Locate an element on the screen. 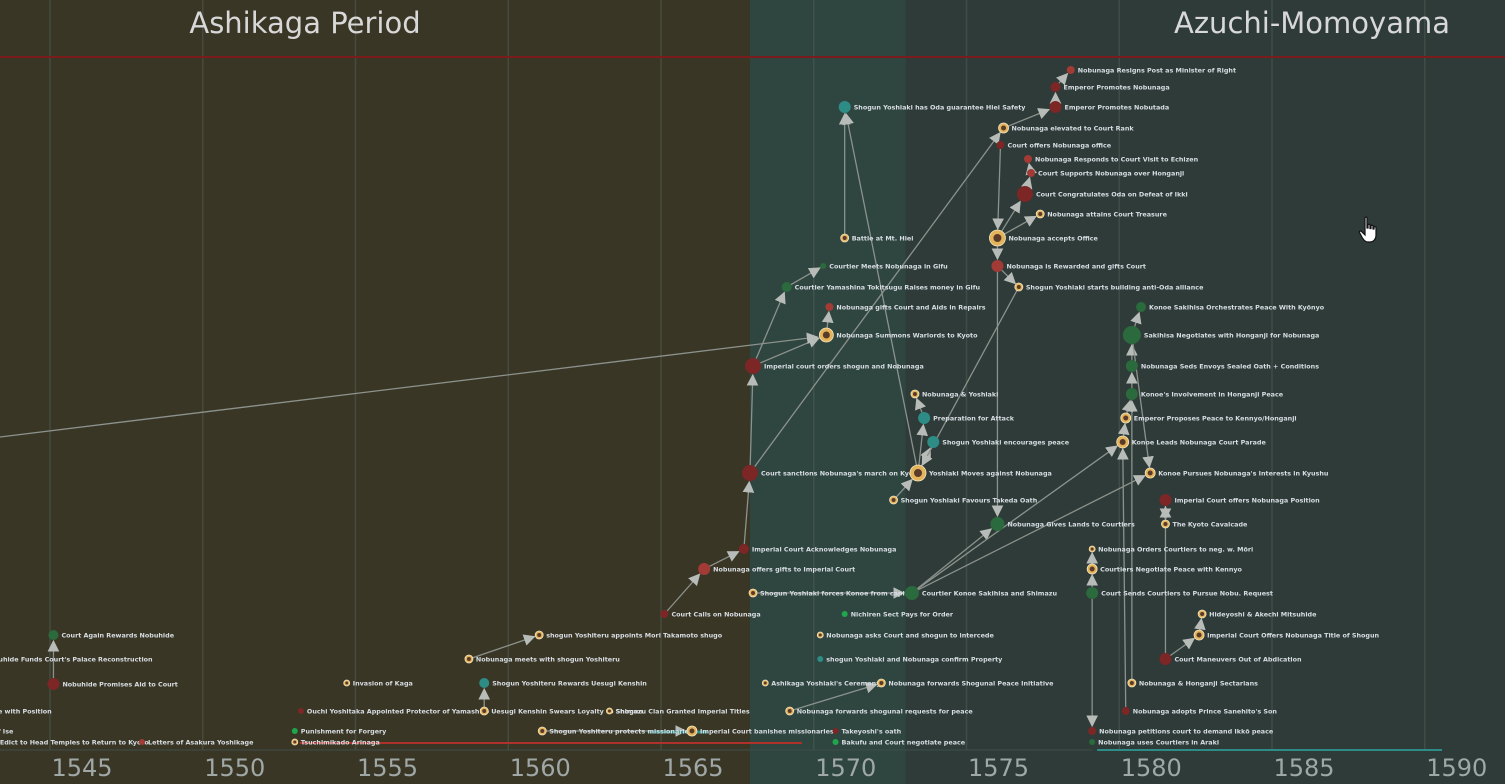  event-label: Emperor Promotes Nobutada is located at coordinates (1116, 107).